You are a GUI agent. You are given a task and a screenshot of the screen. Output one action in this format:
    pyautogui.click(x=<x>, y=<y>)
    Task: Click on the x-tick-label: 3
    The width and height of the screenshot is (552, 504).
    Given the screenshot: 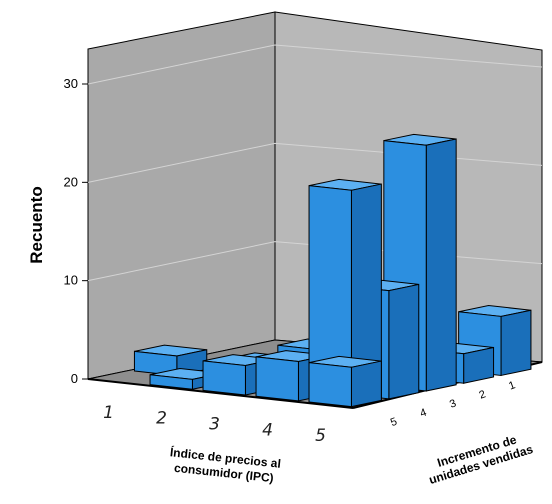 What is the action you would take?
    pyautogui.click(x=214, y=425)
    